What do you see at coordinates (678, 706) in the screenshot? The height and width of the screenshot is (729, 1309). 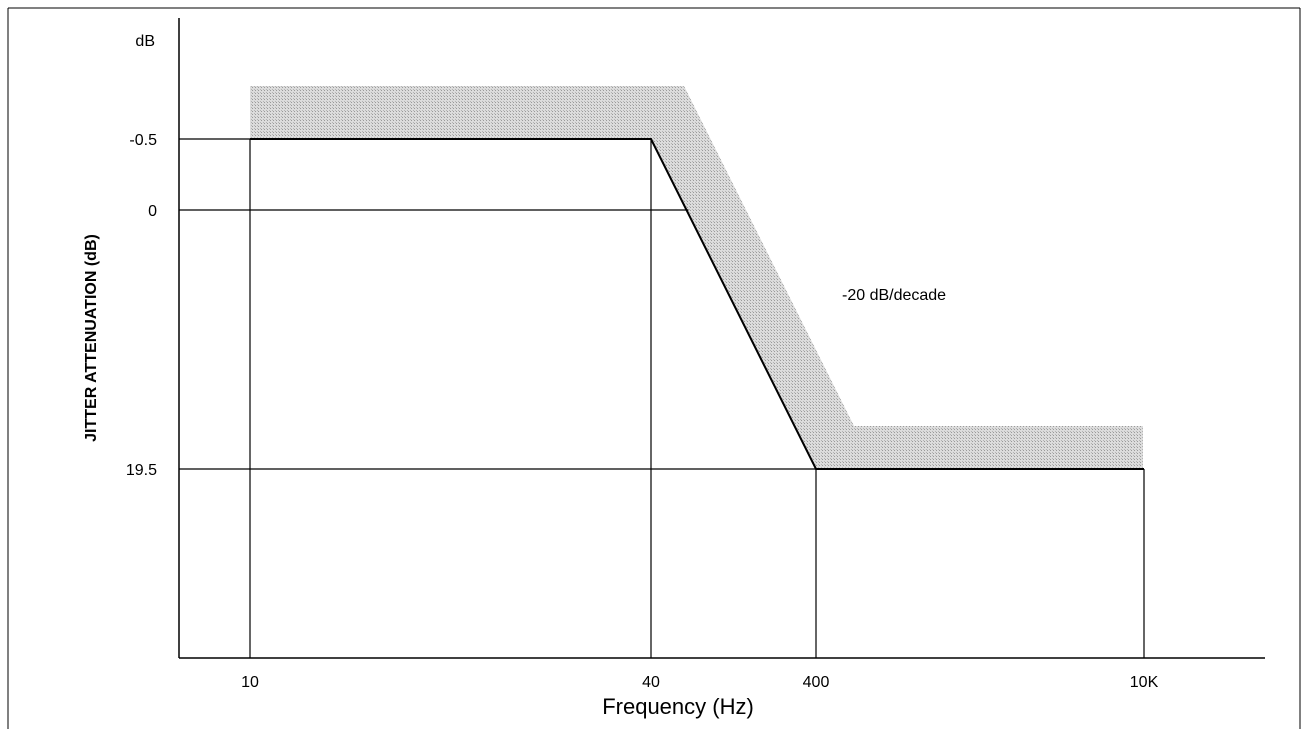 I see `x-axis-title: Frequency (Hz)` at bounding box center [678, 706].